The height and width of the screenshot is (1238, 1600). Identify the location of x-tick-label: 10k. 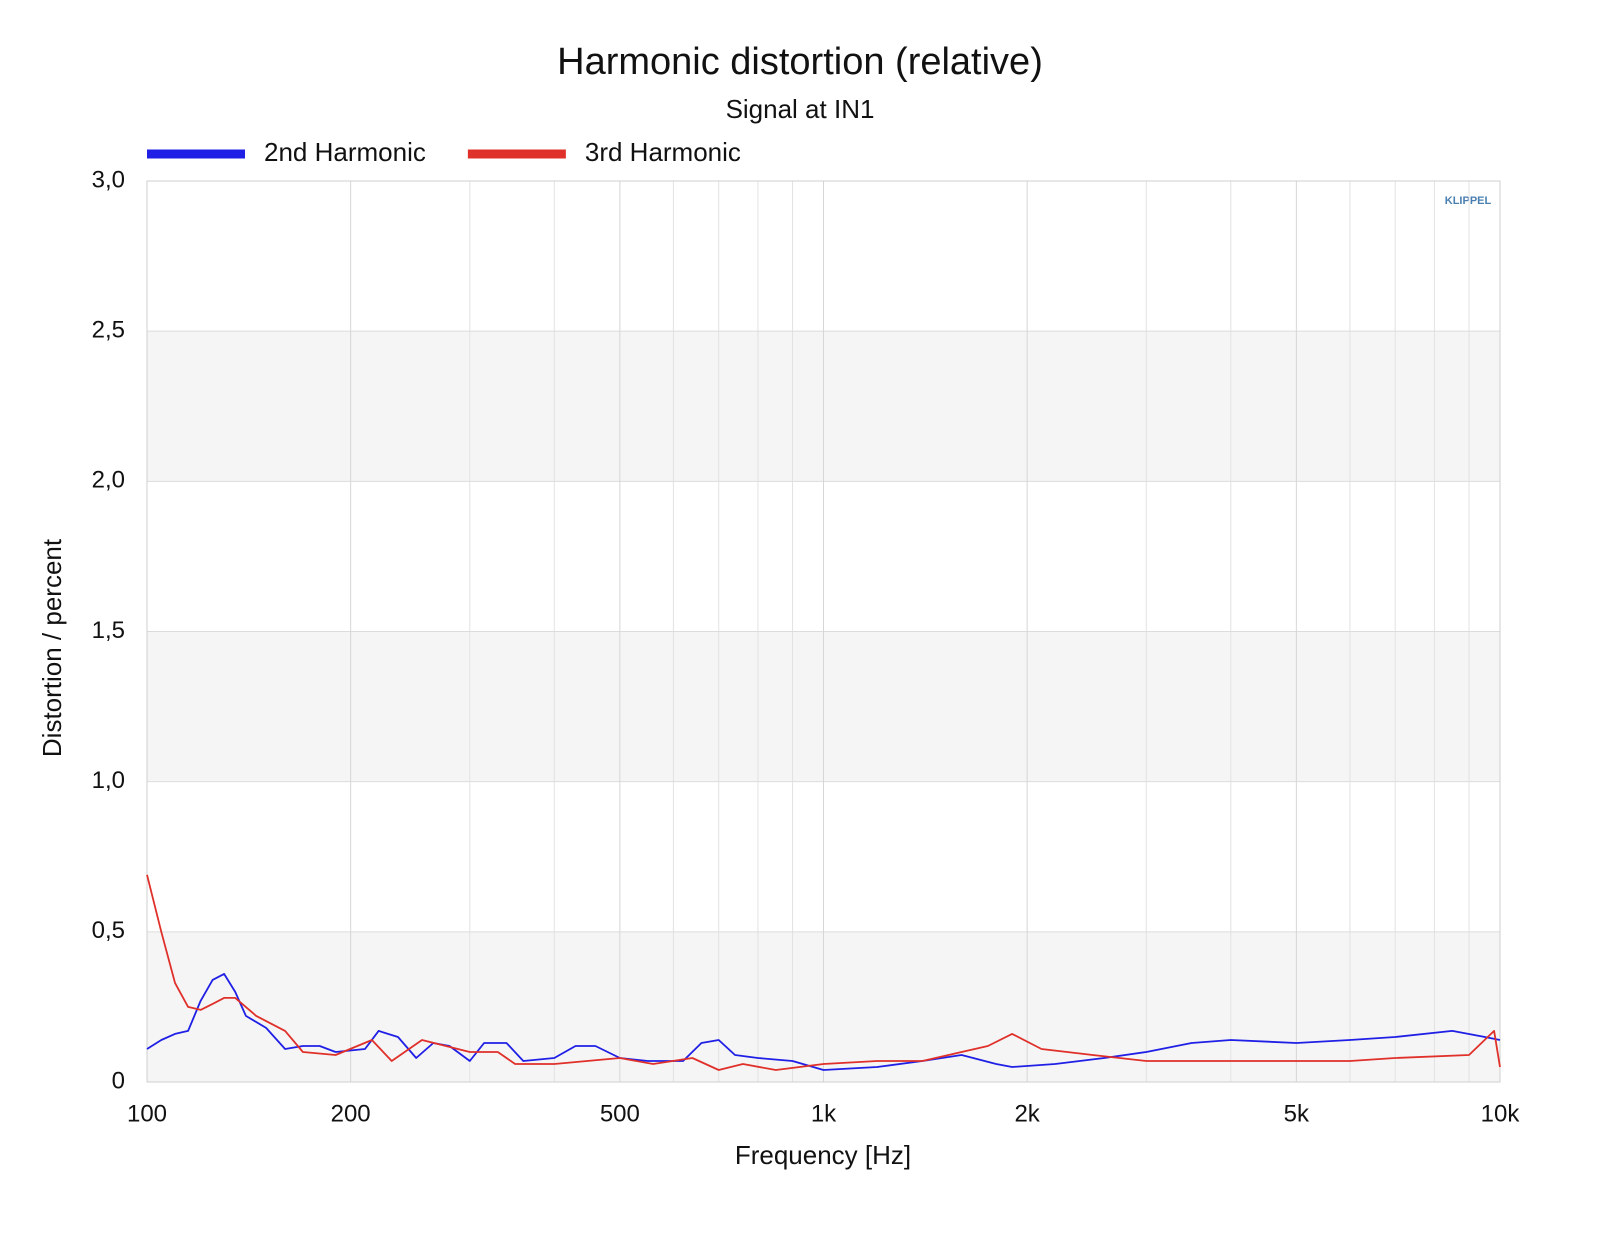
(1501, 1113).